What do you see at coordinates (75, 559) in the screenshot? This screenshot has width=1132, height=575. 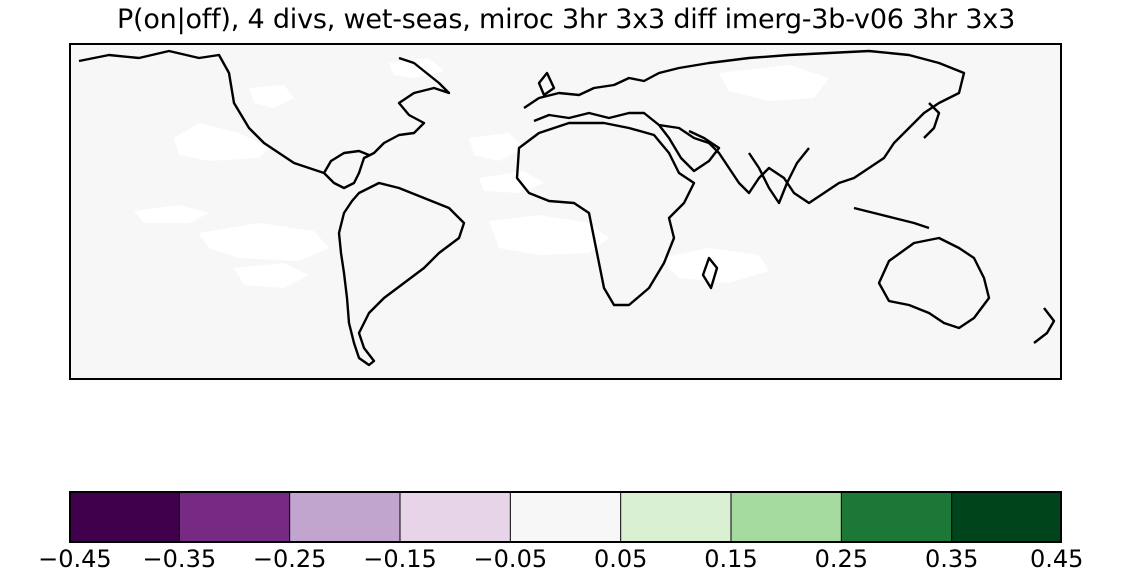 I see `colorbar-tick-label: −0.45` at bounding box center [75, 559].